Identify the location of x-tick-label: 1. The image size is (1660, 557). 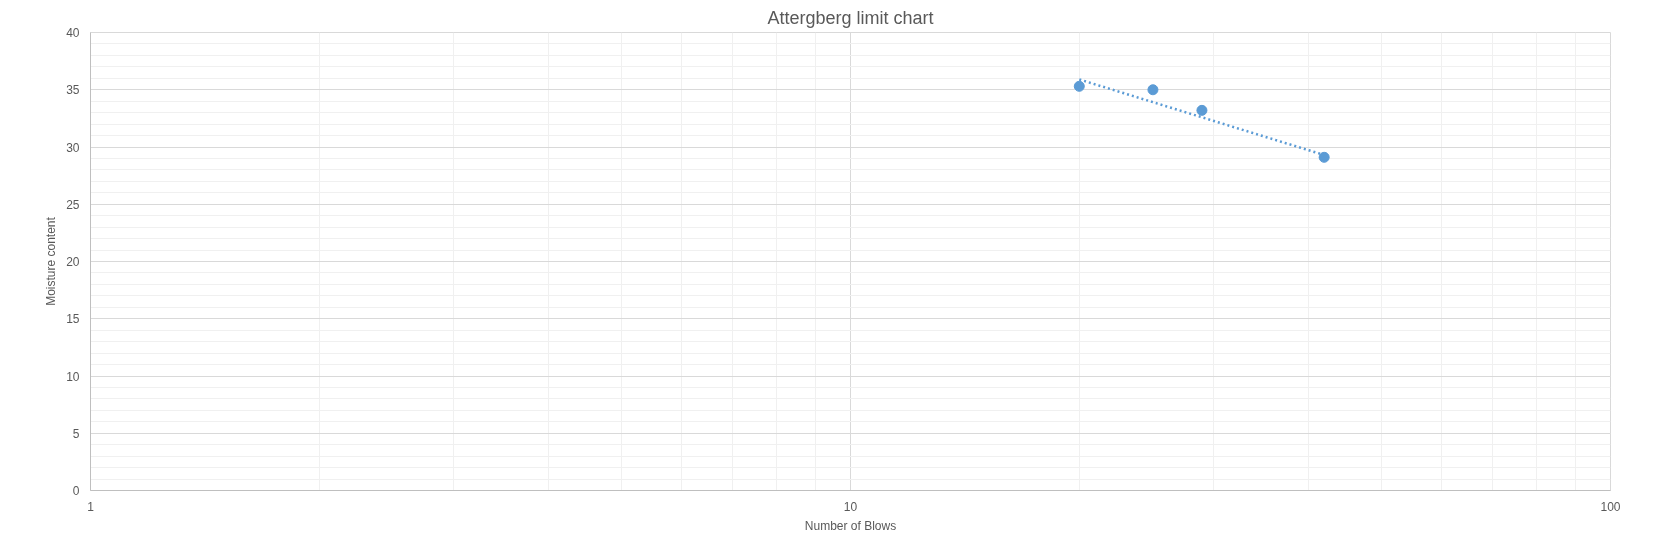
(91, 506).